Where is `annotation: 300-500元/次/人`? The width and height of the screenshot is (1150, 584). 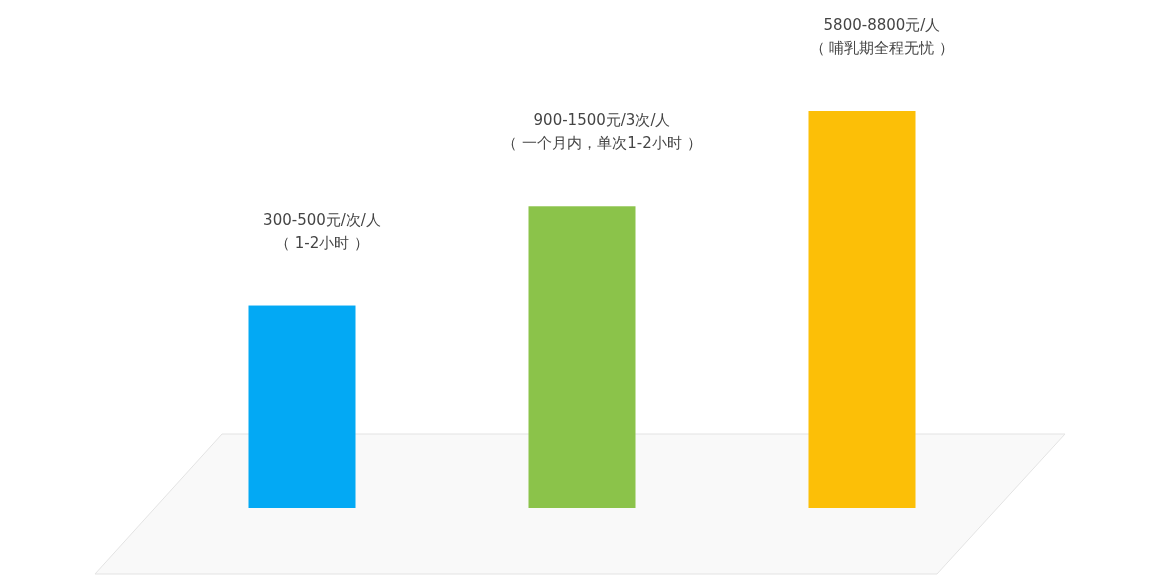 annotation: 300-500元/次/人 is located at coordinates (322, 219).